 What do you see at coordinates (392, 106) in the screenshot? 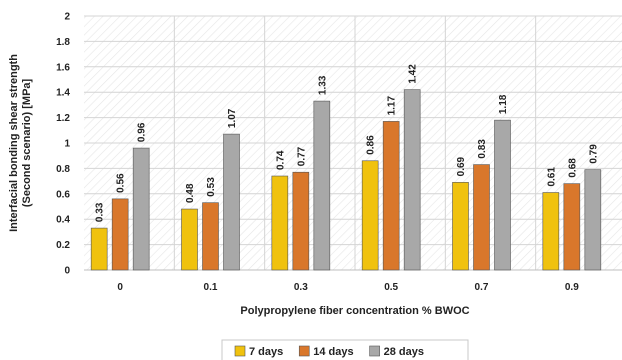
I see `data-label: 1.17` at bounding box center [392, 106].